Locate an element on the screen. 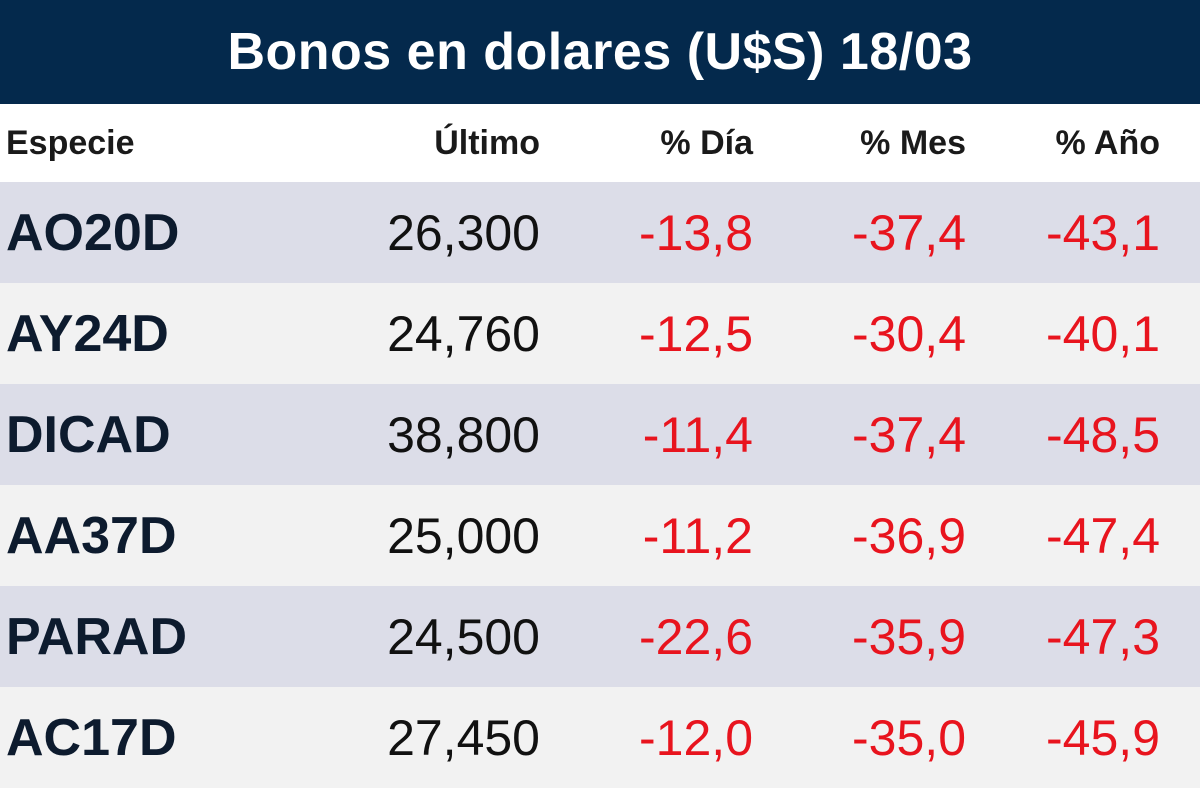  cell-anio: -47,3 is located at coordinates (1103, 636).